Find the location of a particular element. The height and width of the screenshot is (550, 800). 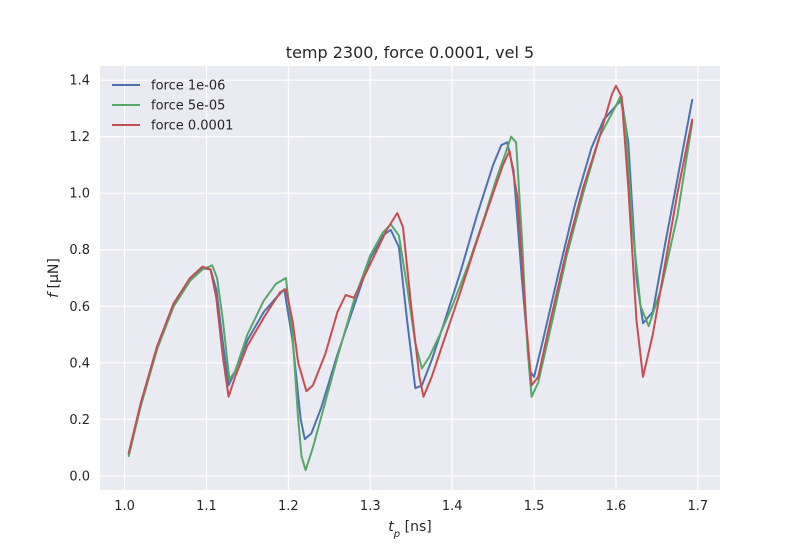

y-tick-label: 1.2 is located at coordinates (79, 137).